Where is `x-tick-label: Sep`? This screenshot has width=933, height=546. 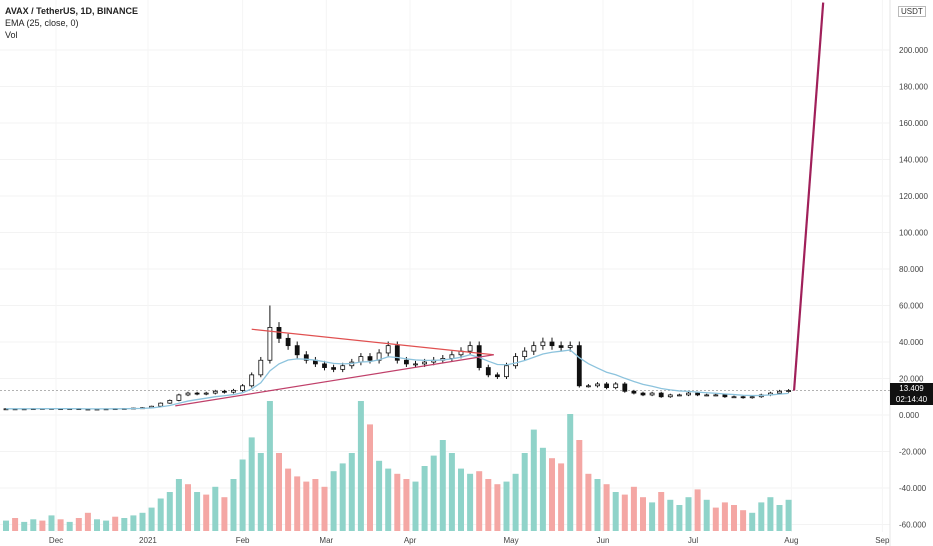 x-tick-label: Sep is located at coordinates (882, 540).